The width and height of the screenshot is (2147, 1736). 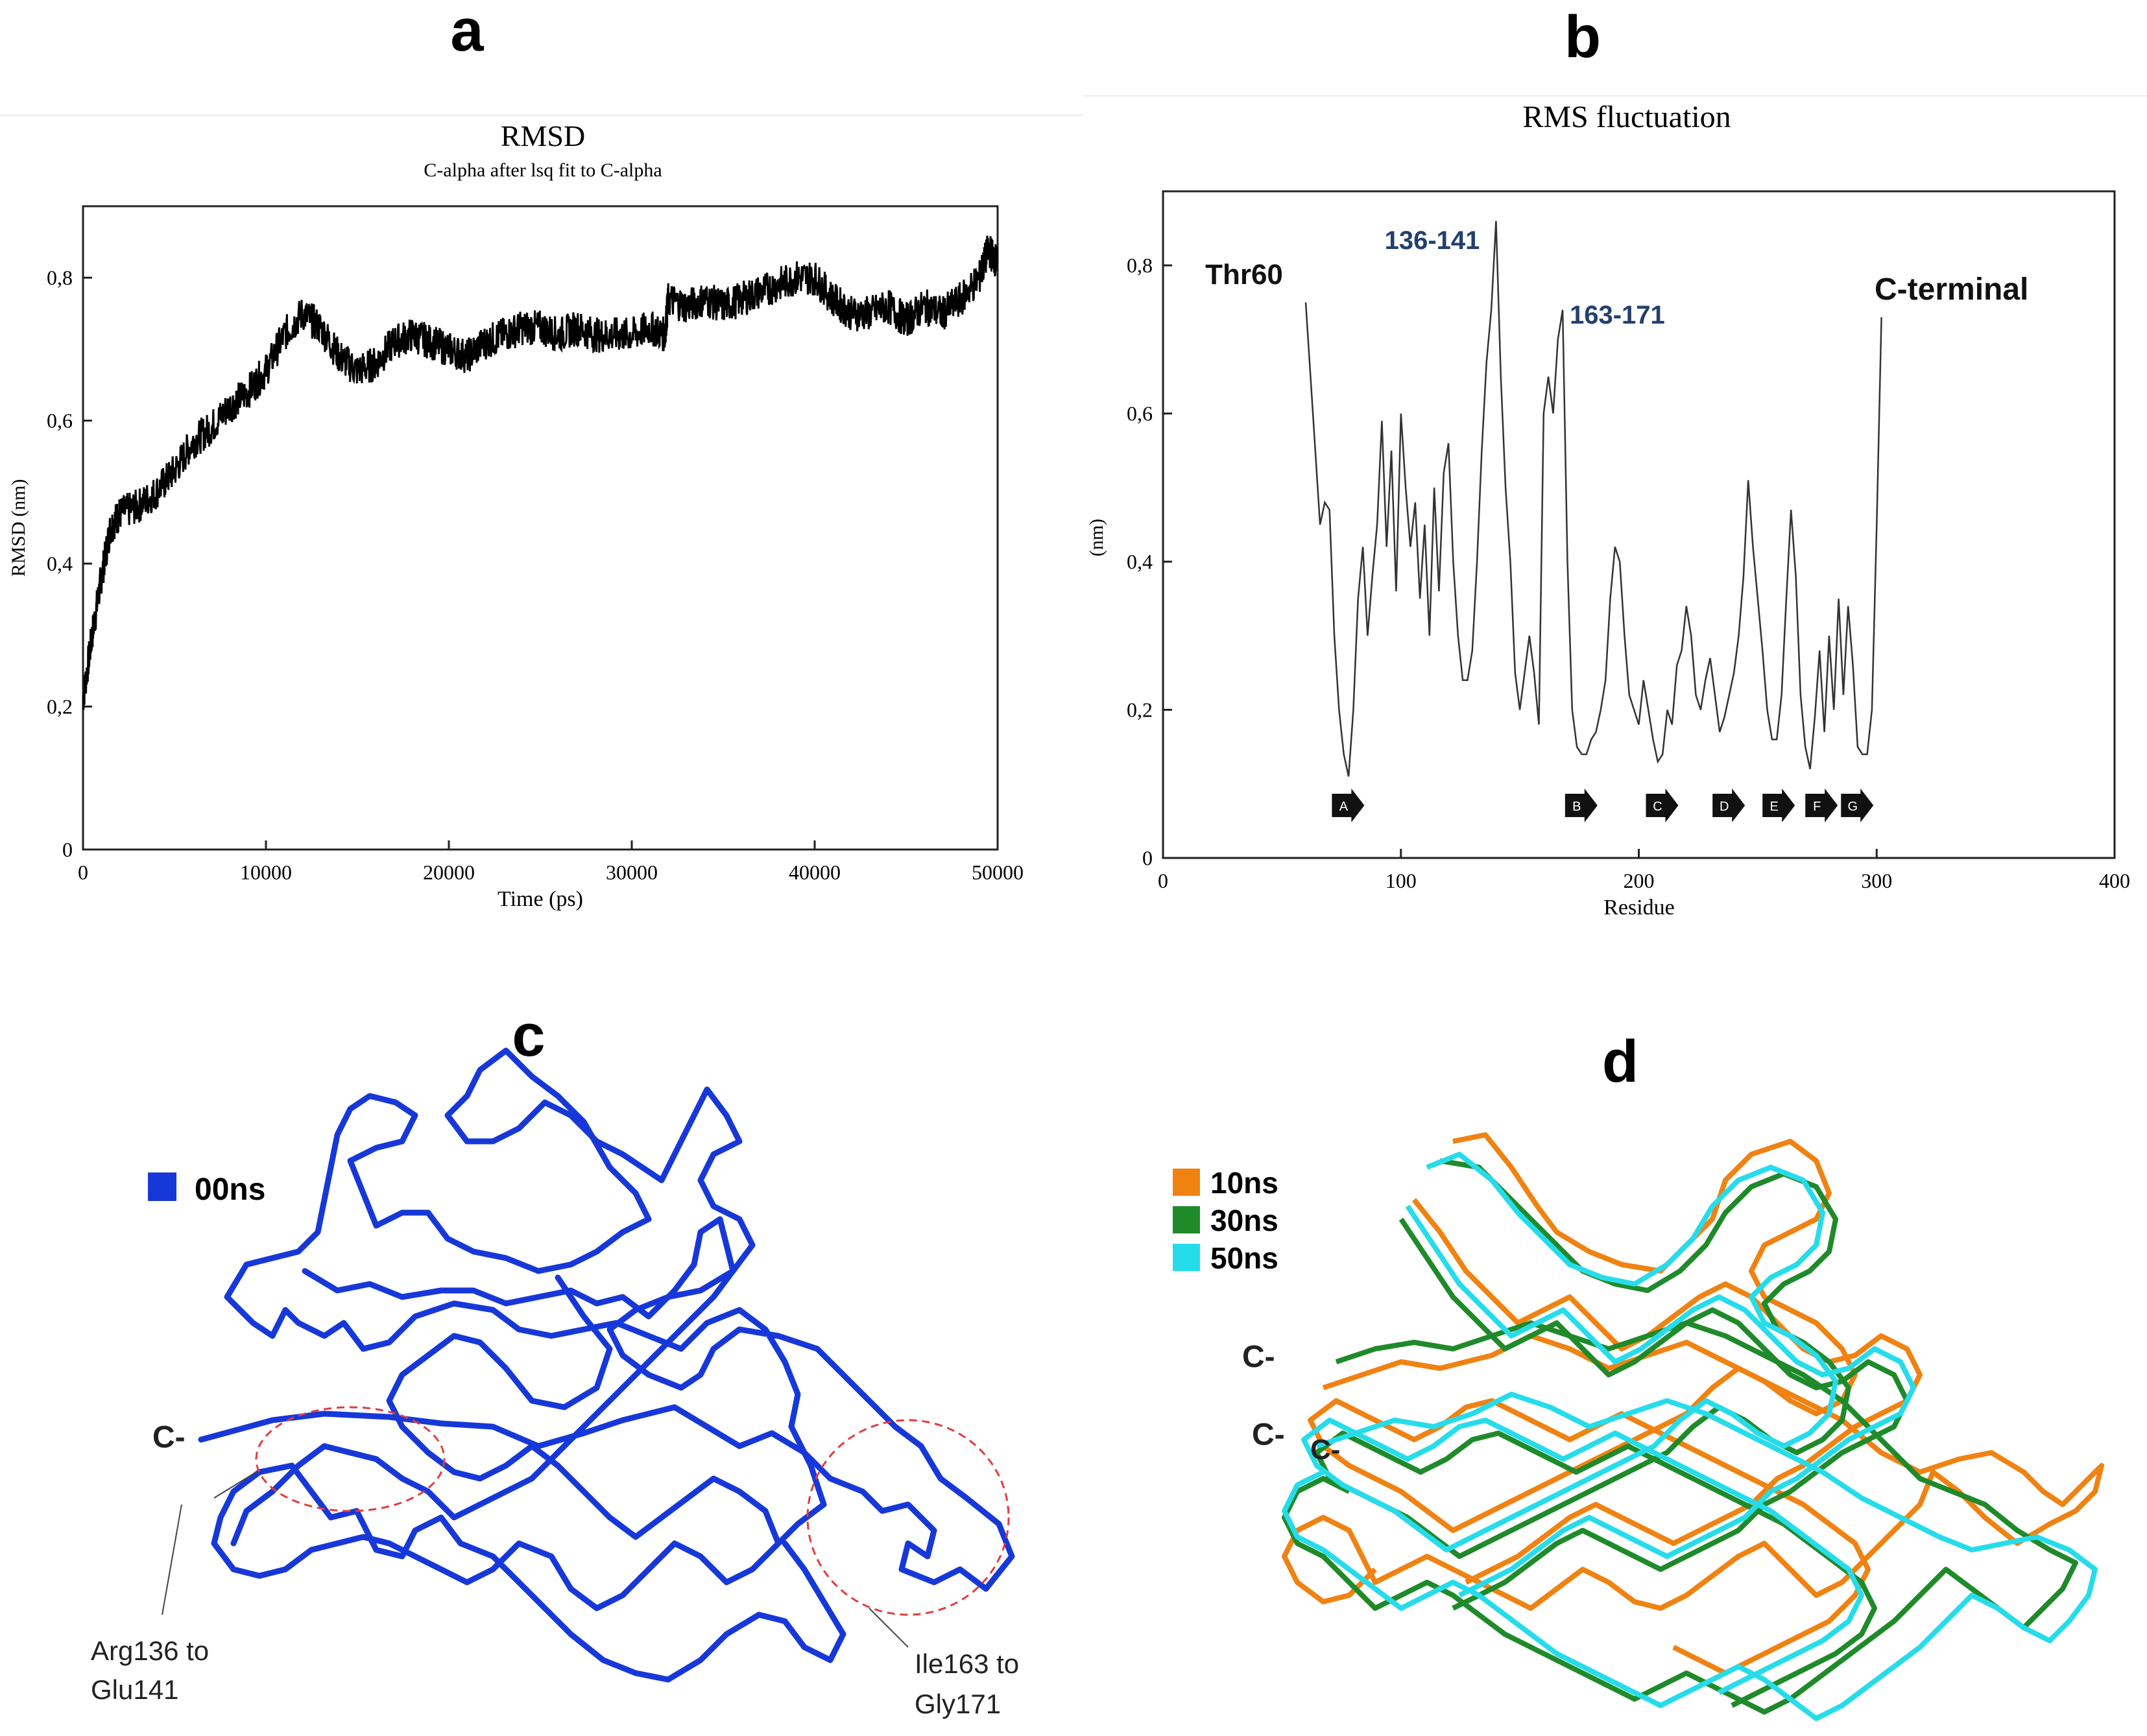 What do you see at coordinates (1187, 1182) in the screenshot?
I see `legend-swatch-10ns` at bounding box center [1187, 1182].